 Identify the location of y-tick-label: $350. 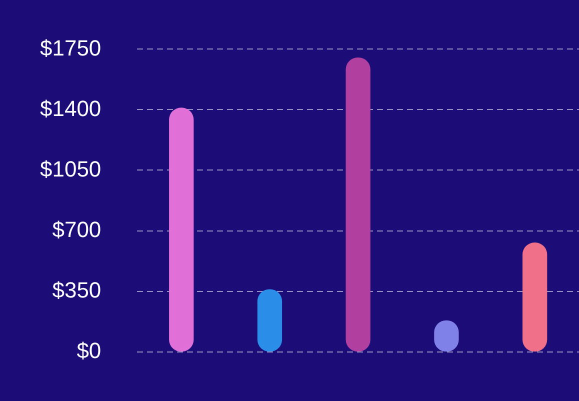
(77, 289).